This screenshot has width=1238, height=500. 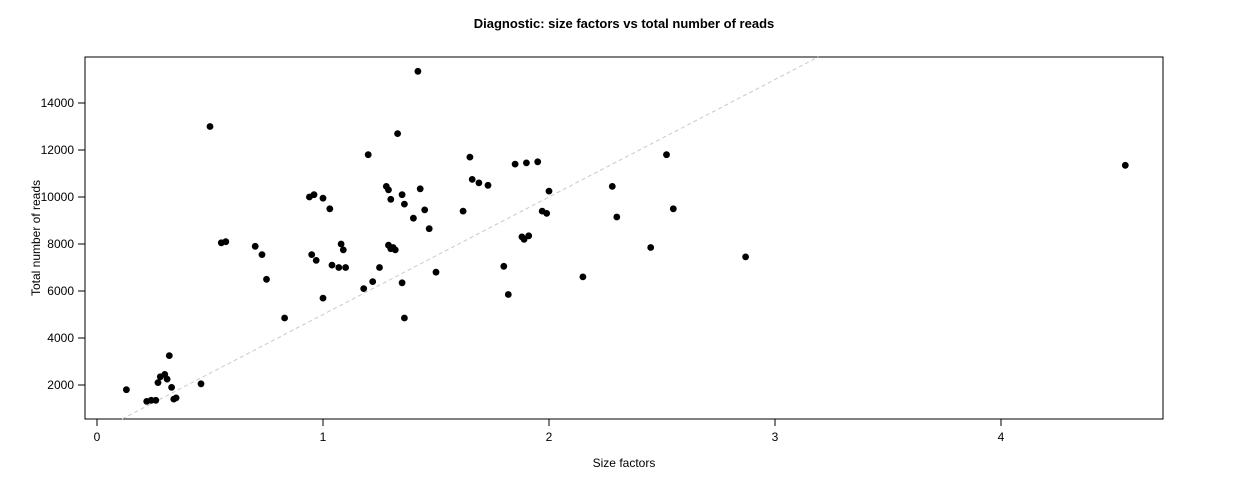 What do you see at coordinates (60, 385) in the screenshot?
I see `y-tick-label: 2000` at bounding box center [60, 385].